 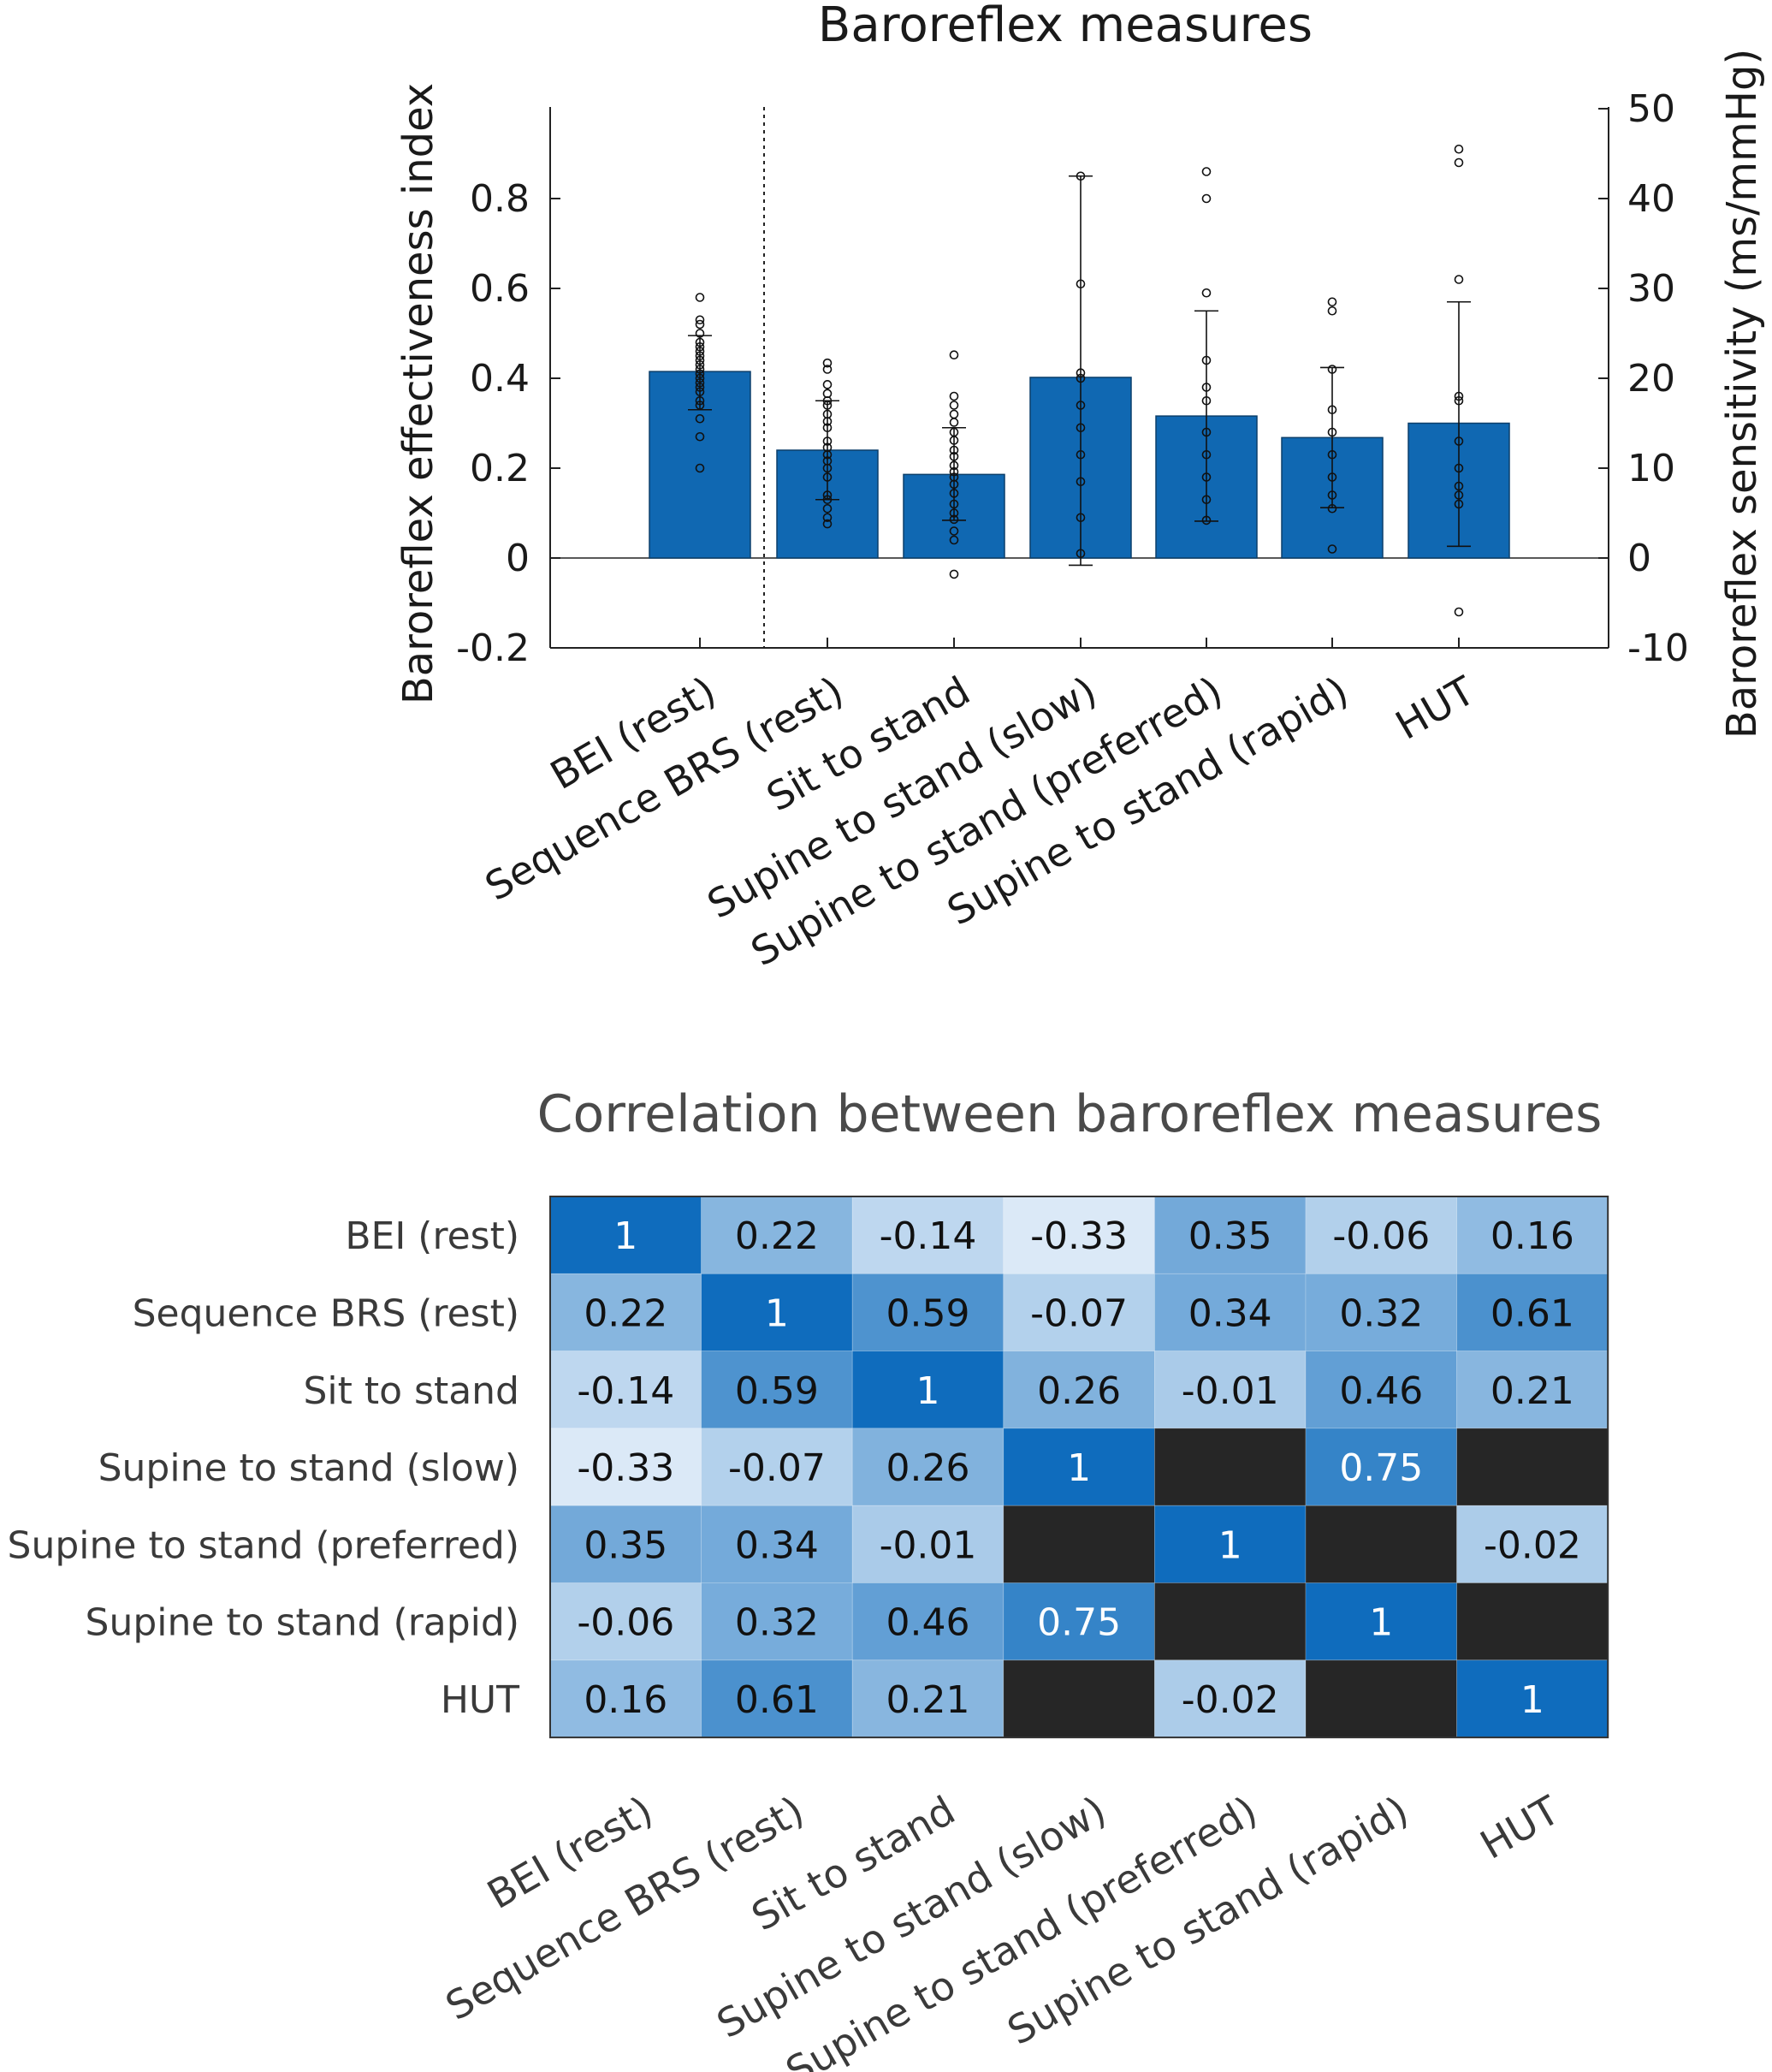 I want to click on heatmap-cell-value: 0.34, so click(x=1230, y=1313).